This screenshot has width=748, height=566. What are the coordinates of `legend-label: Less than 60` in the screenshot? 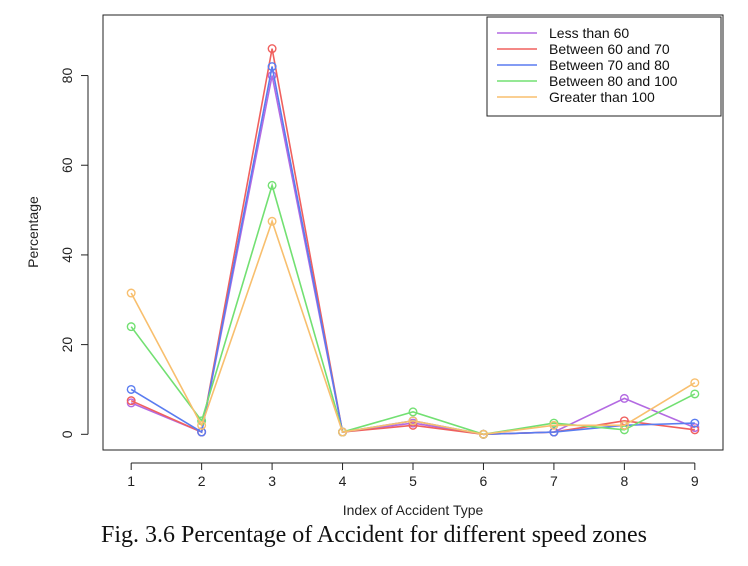 It's located at (589, 33).